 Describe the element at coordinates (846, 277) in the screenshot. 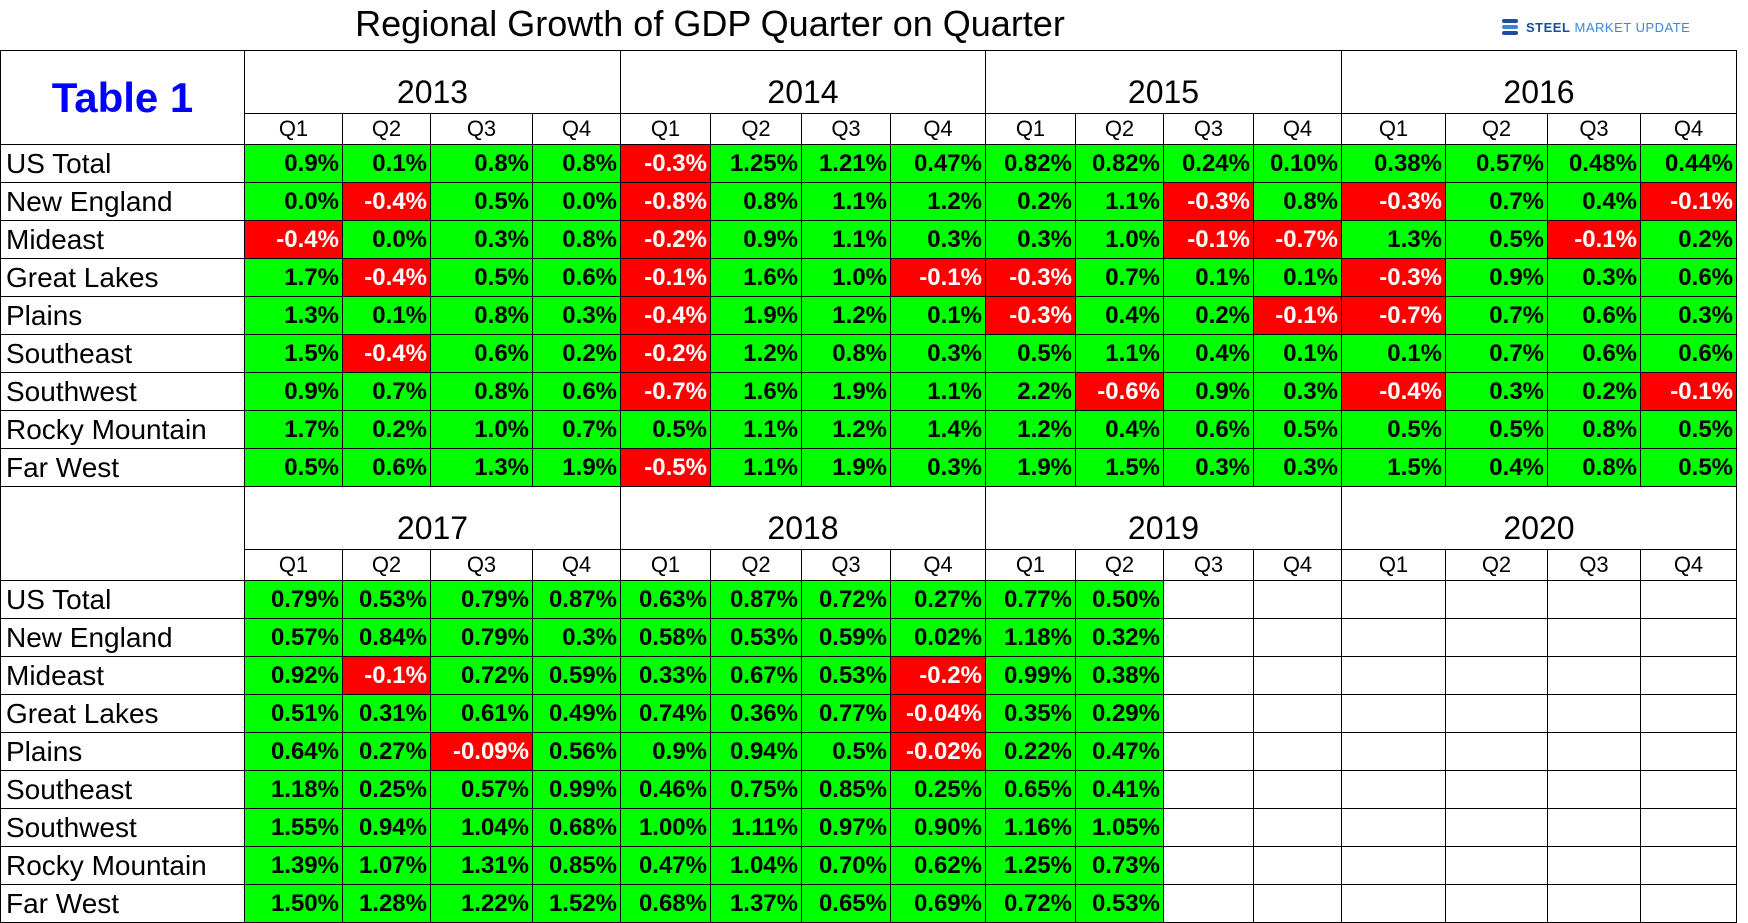

I see `value-cell: 1.0%` at that location.